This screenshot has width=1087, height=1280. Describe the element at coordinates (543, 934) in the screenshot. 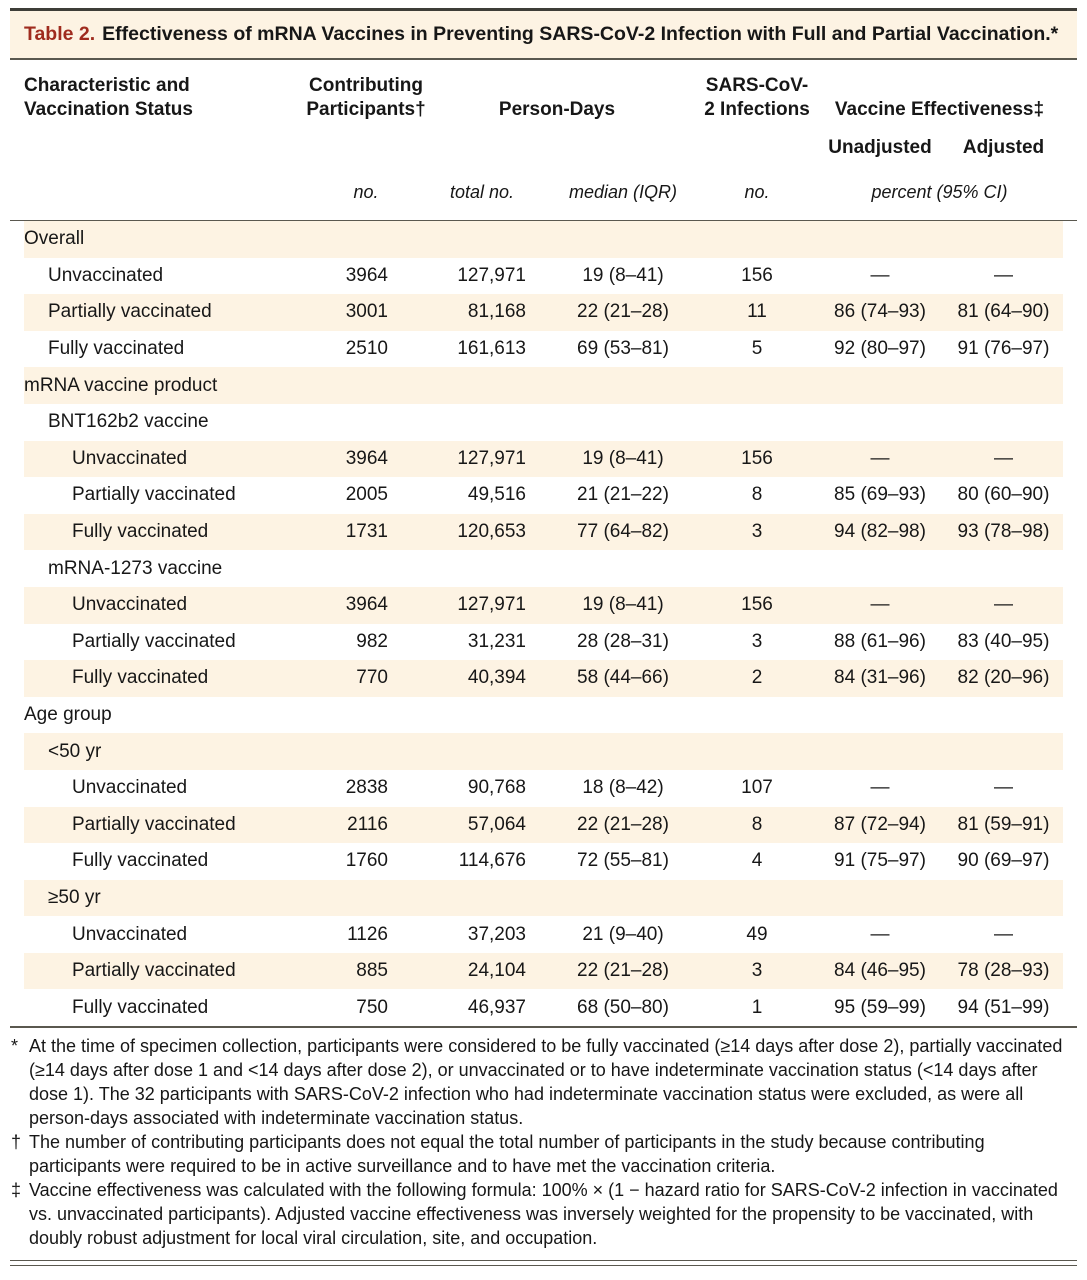

I see `table-row: Unvaccinated 1126 37,203 21 (9–40) 49 — —` at that location.